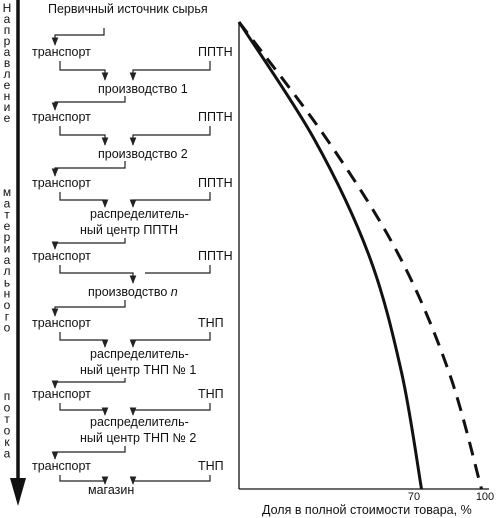 Image resolution: width=498 pixels, height=518 pixels. What do you see at coordinates (170, 340) in the screenshot?
I see `connector-tnp5-dctnp1` at bounding box center [170, 340].